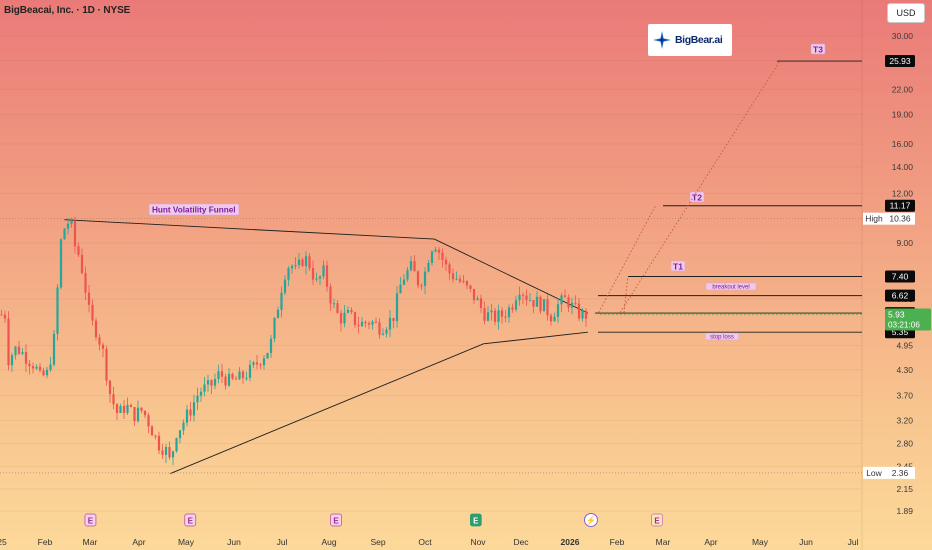  I want to click on low-label: Low, so click(874, 473).